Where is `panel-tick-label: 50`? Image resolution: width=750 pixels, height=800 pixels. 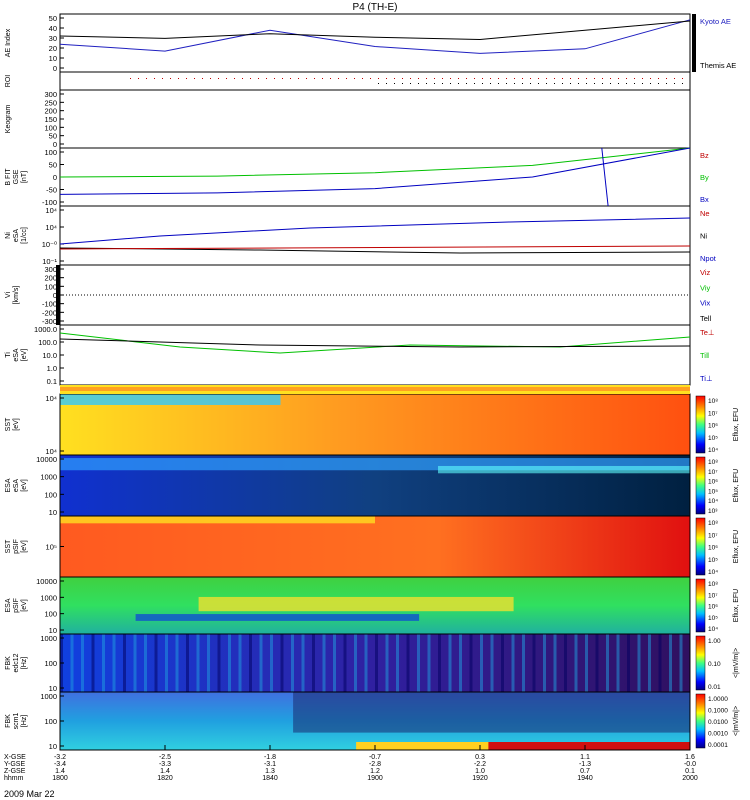
panel-tick-label: 50 is located at coordinates (53, 165).